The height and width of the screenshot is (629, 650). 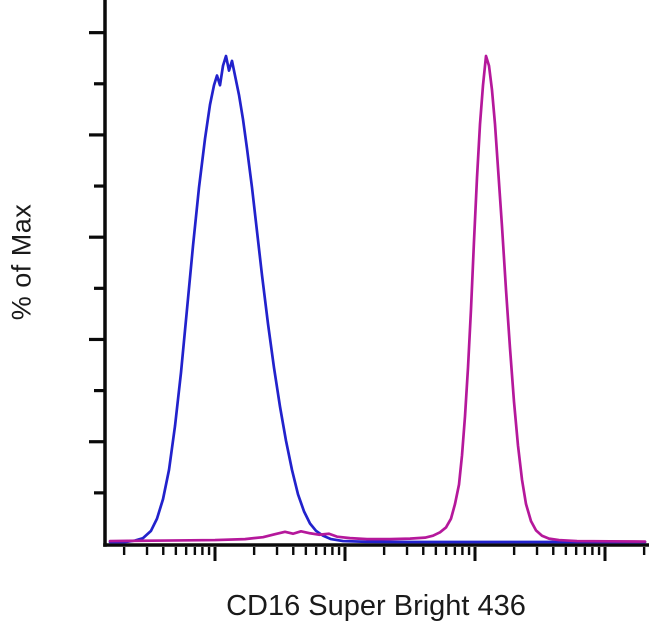 What do you see at coordinates (376, 606) in the screenshot?
I see `x-axis-label: CD16 Super Bright 436` at bounding box center [376, 606].